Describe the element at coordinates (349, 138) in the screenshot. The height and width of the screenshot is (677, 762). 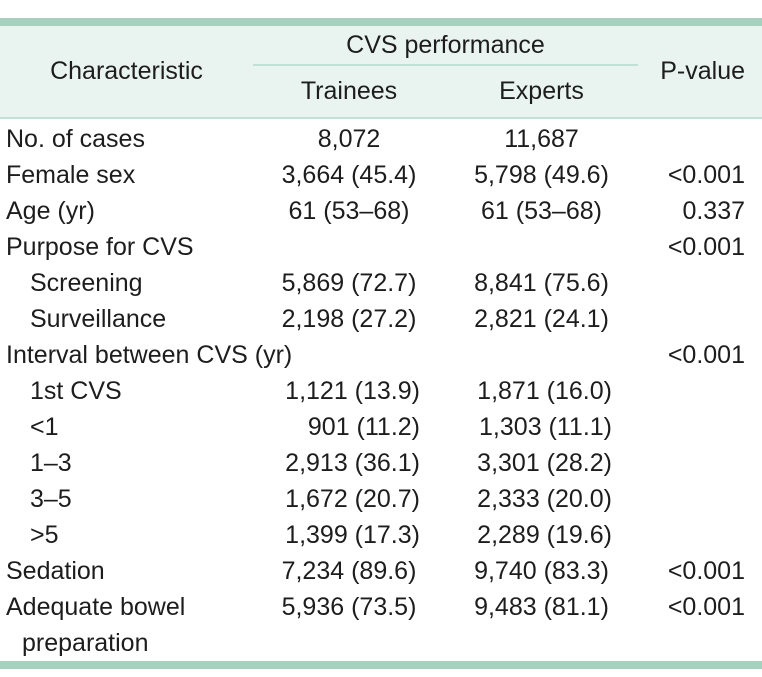
I see `trainees-cell: 8,072` at that location.